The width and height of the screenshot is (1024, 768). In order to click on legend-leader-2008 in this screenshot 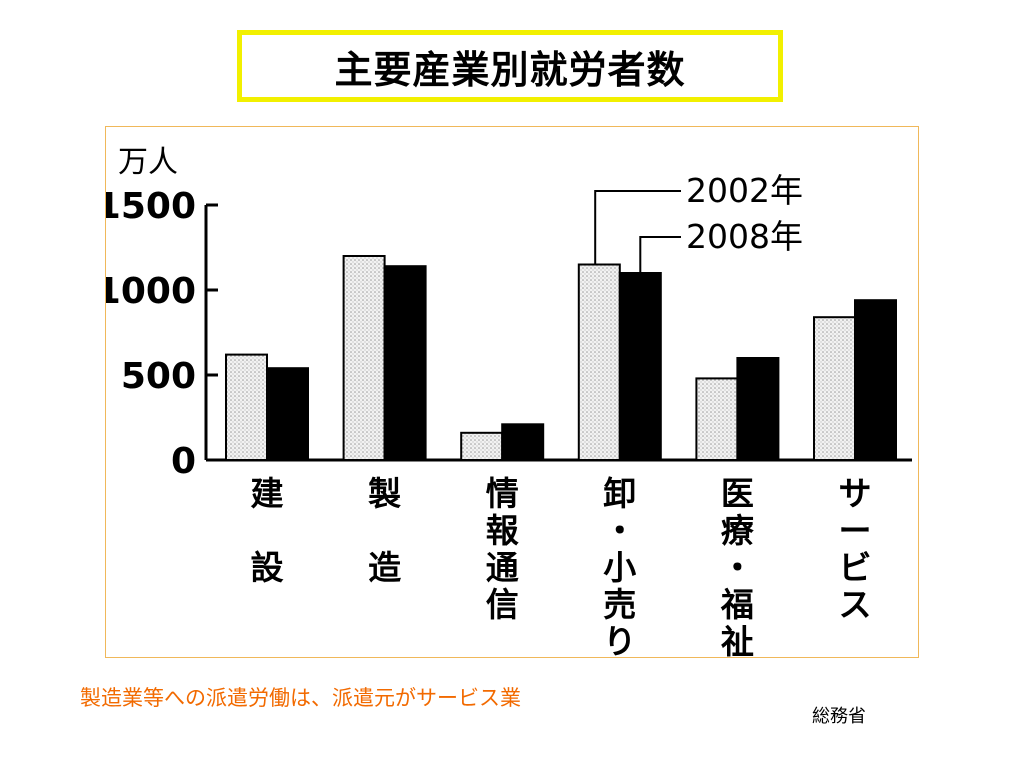, I will do `click(660, 254)`.